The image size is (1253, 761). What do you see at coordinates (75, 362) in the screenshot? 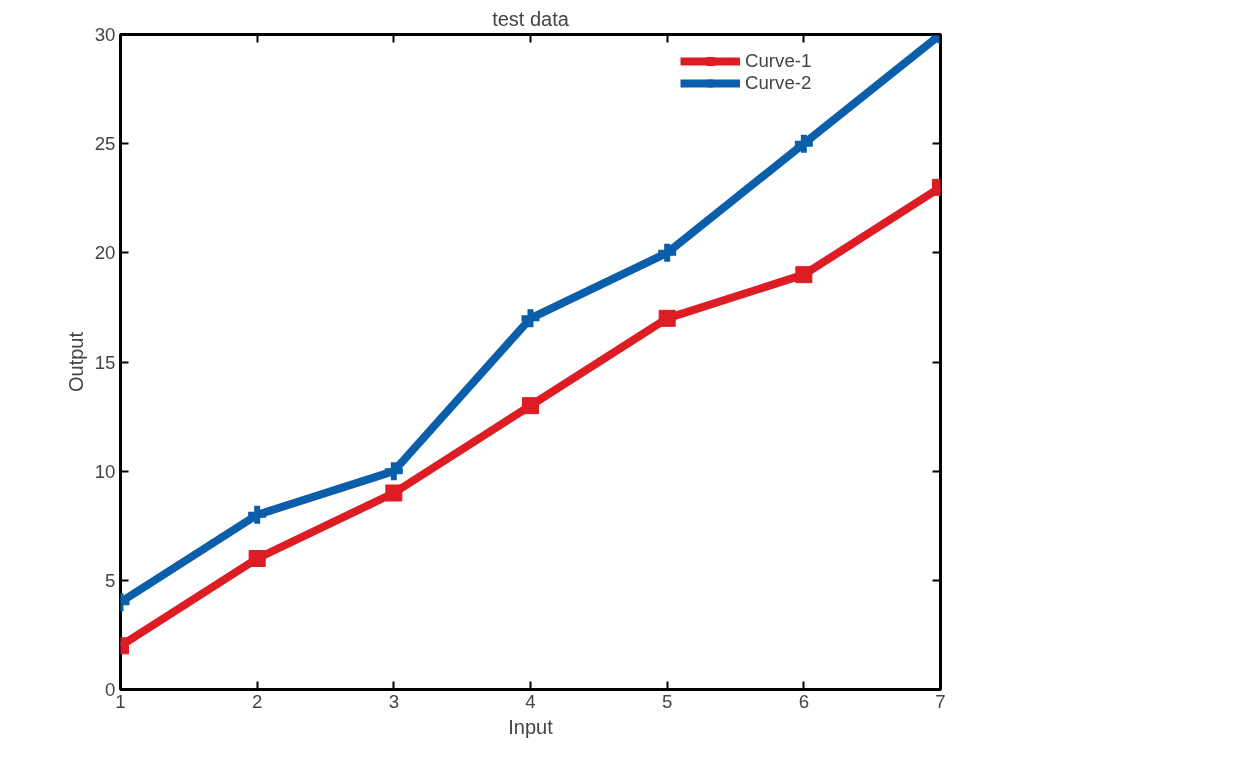
I see `y-axis-title: Output` at bounding box center [75, 362].